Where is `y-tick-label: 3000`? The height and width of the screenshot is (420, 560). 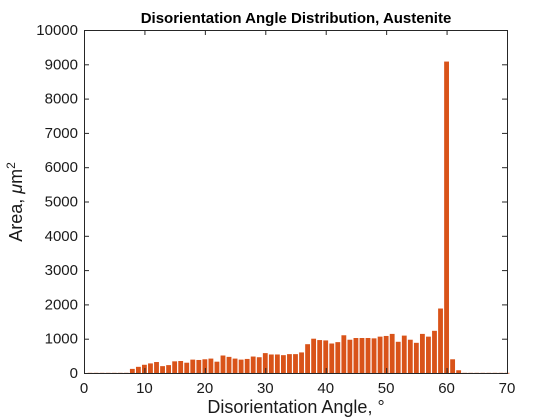 y-tick-label: 3000 is located at coordinates (61, 270).